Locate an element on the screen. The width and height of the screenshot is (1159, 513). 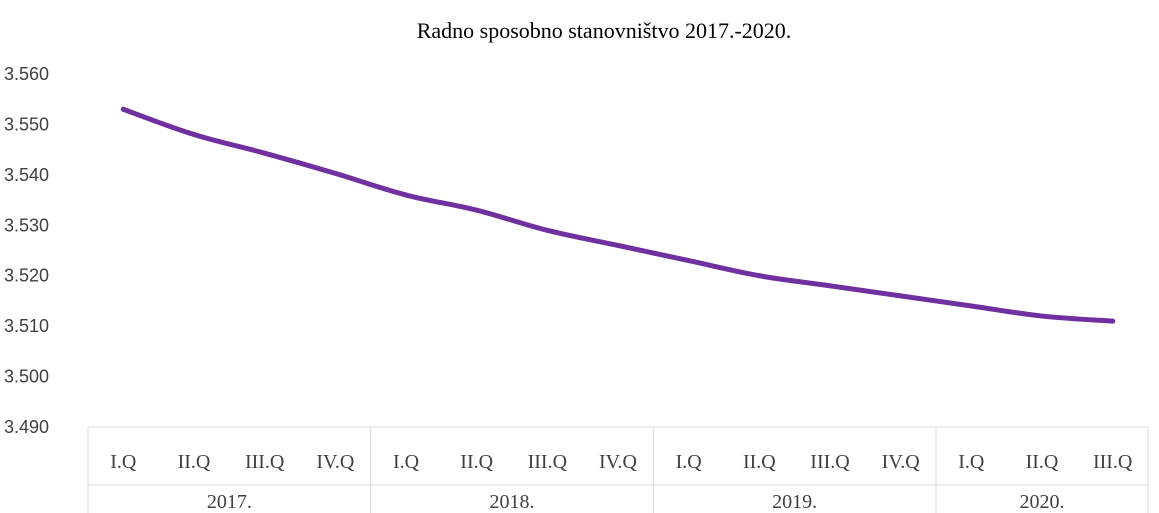
chart-title: Radno sposobno stanovništvo 2017.-2020. is located at coordinates (604, 30).